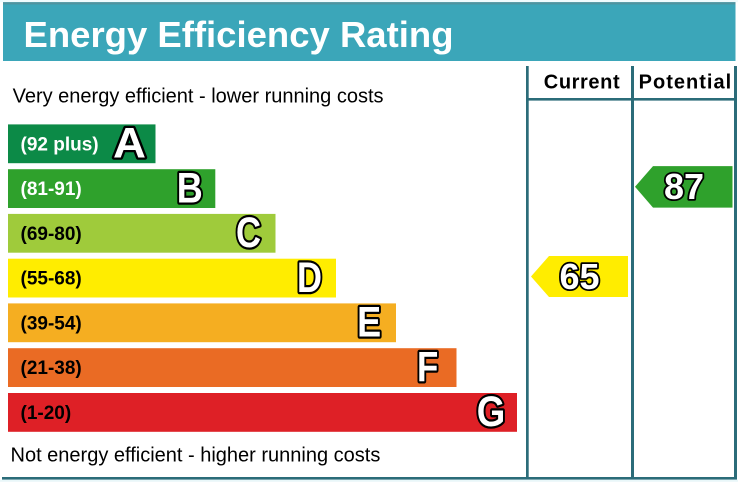  What do you see at coordinates (51, 234) in the screenshot?
I see `svg-text: (69-80)` at bounding box center [51, 234].